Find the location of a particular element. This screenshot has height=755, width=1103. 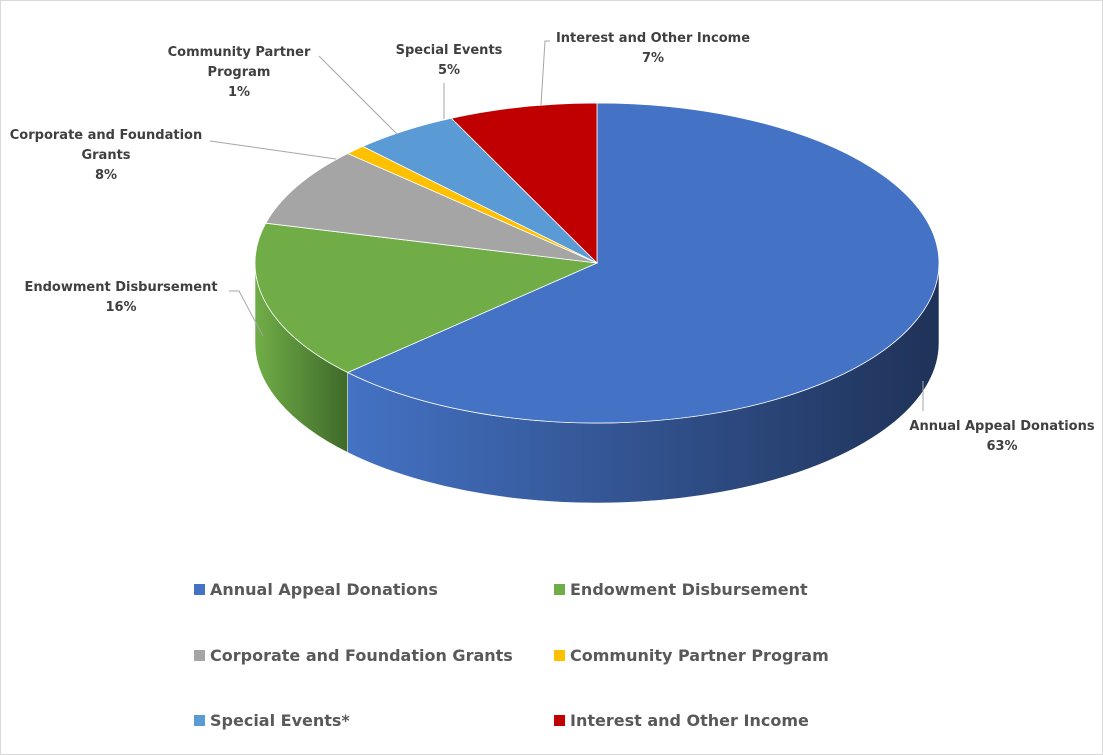

legend-label: Annual Appeal Donations is located at coordinates (324, 589).